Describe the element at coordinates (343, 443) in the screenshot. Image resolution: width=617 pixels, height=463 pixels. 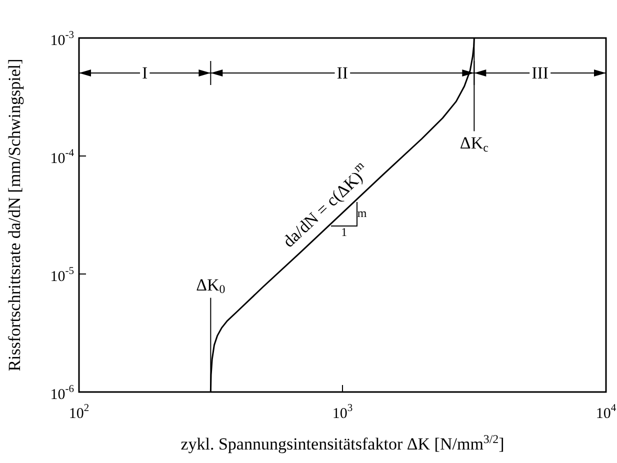
I see `x-axis-title: zykl. Spannungsintensitätsfaktor ΔK [N/mm$^{3/2}$]` at that location.